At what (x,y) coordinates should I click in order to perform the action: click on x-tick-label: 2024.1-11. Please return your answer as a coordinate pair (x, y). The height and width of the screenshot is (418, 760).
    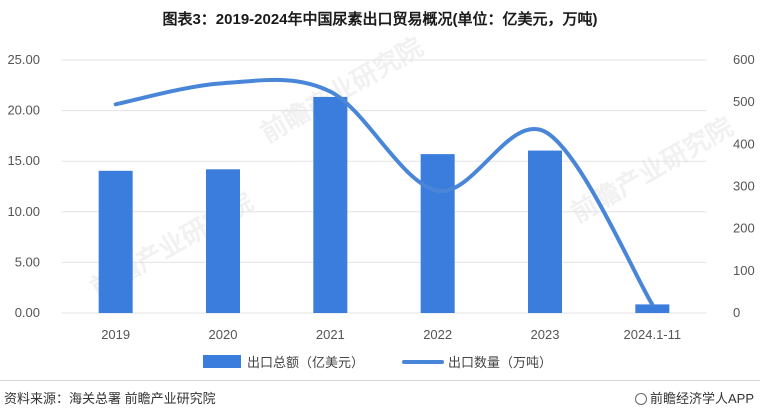
    Looking at the image, I should click on (653, 334).